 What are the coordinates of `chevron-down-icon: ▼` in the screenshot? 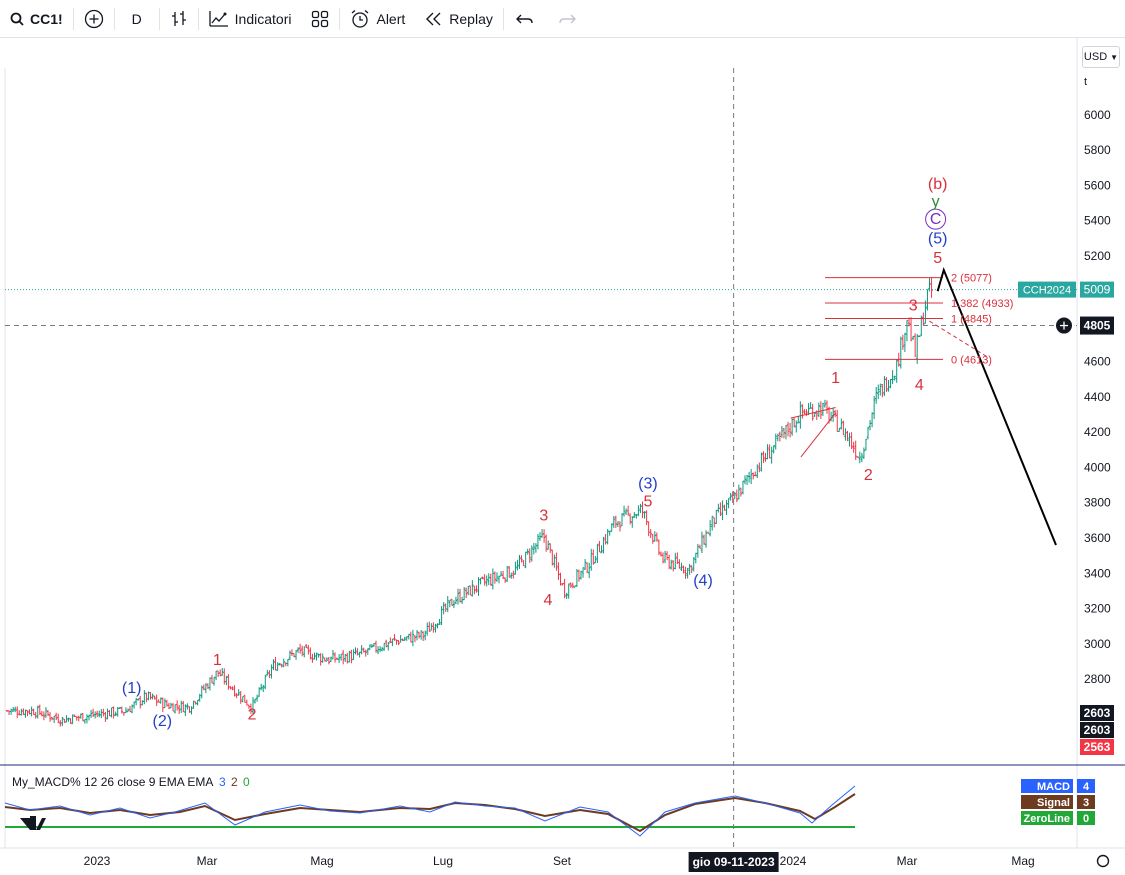 It's located at (1114, 57).